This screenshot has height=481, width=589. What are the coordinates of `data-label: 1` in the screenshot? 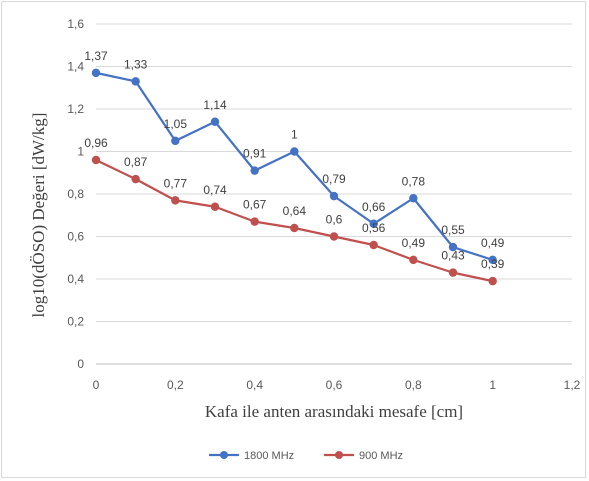 It's located at (294, 135).